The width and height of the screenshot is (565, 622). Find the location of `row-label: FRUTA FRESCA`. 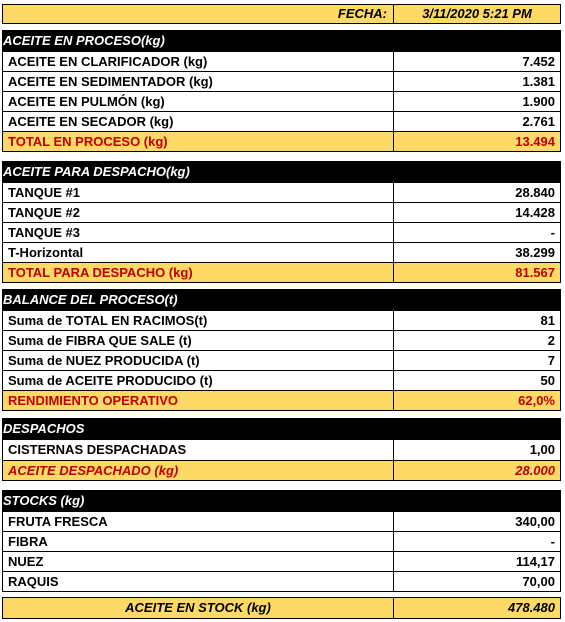

row-label: FRUTA FRESCA is located at coordinates (198, 521).